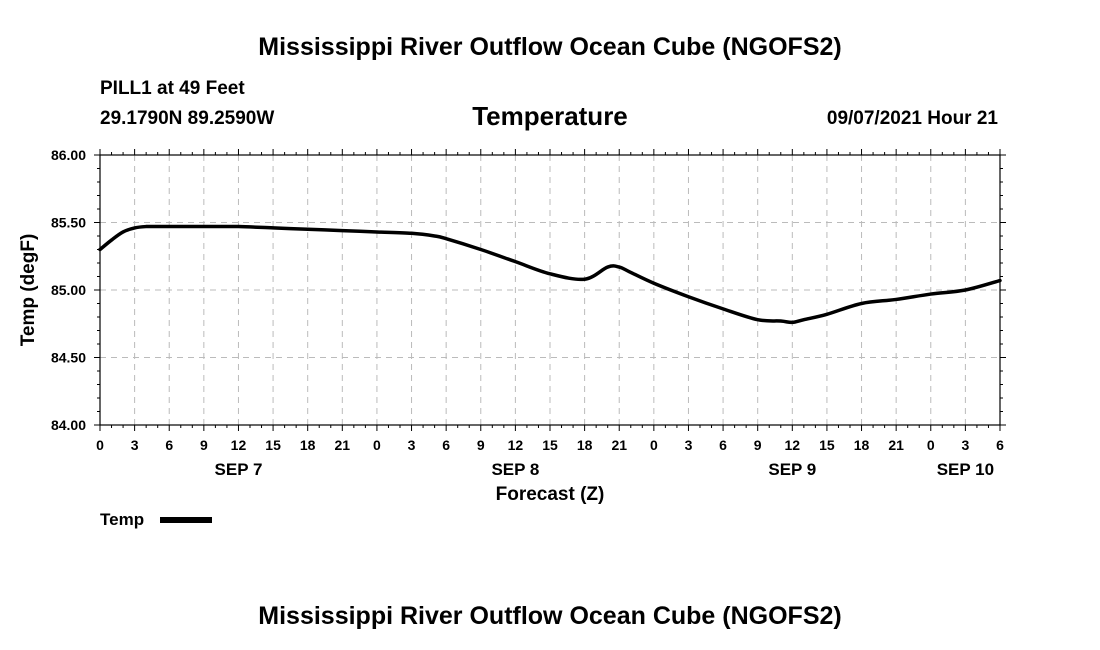  Describe the element at coordinates (68, 425) in the screenshot. I see `y-tick-label: 84.00` at that location.